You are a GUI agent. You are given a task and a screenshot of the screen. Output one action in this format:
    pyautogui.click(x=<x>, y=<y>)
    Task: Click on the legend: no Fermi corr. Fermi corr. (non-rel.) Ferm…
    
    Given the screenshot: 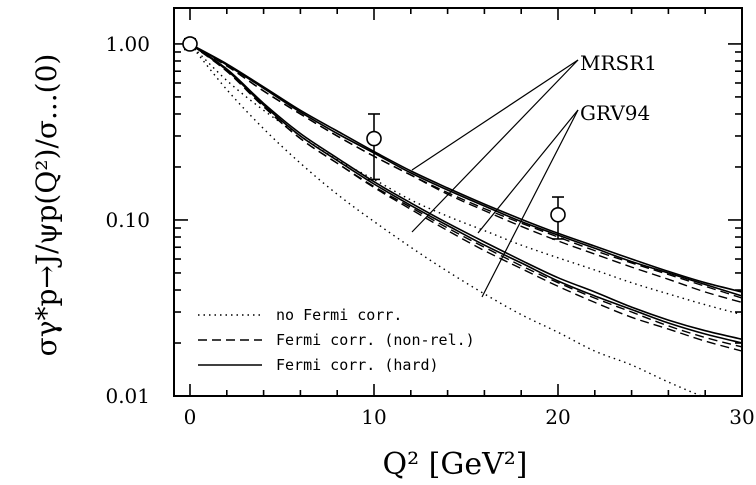 What is the action you would take?
    pyautogui.click(x=336, y=340)
    